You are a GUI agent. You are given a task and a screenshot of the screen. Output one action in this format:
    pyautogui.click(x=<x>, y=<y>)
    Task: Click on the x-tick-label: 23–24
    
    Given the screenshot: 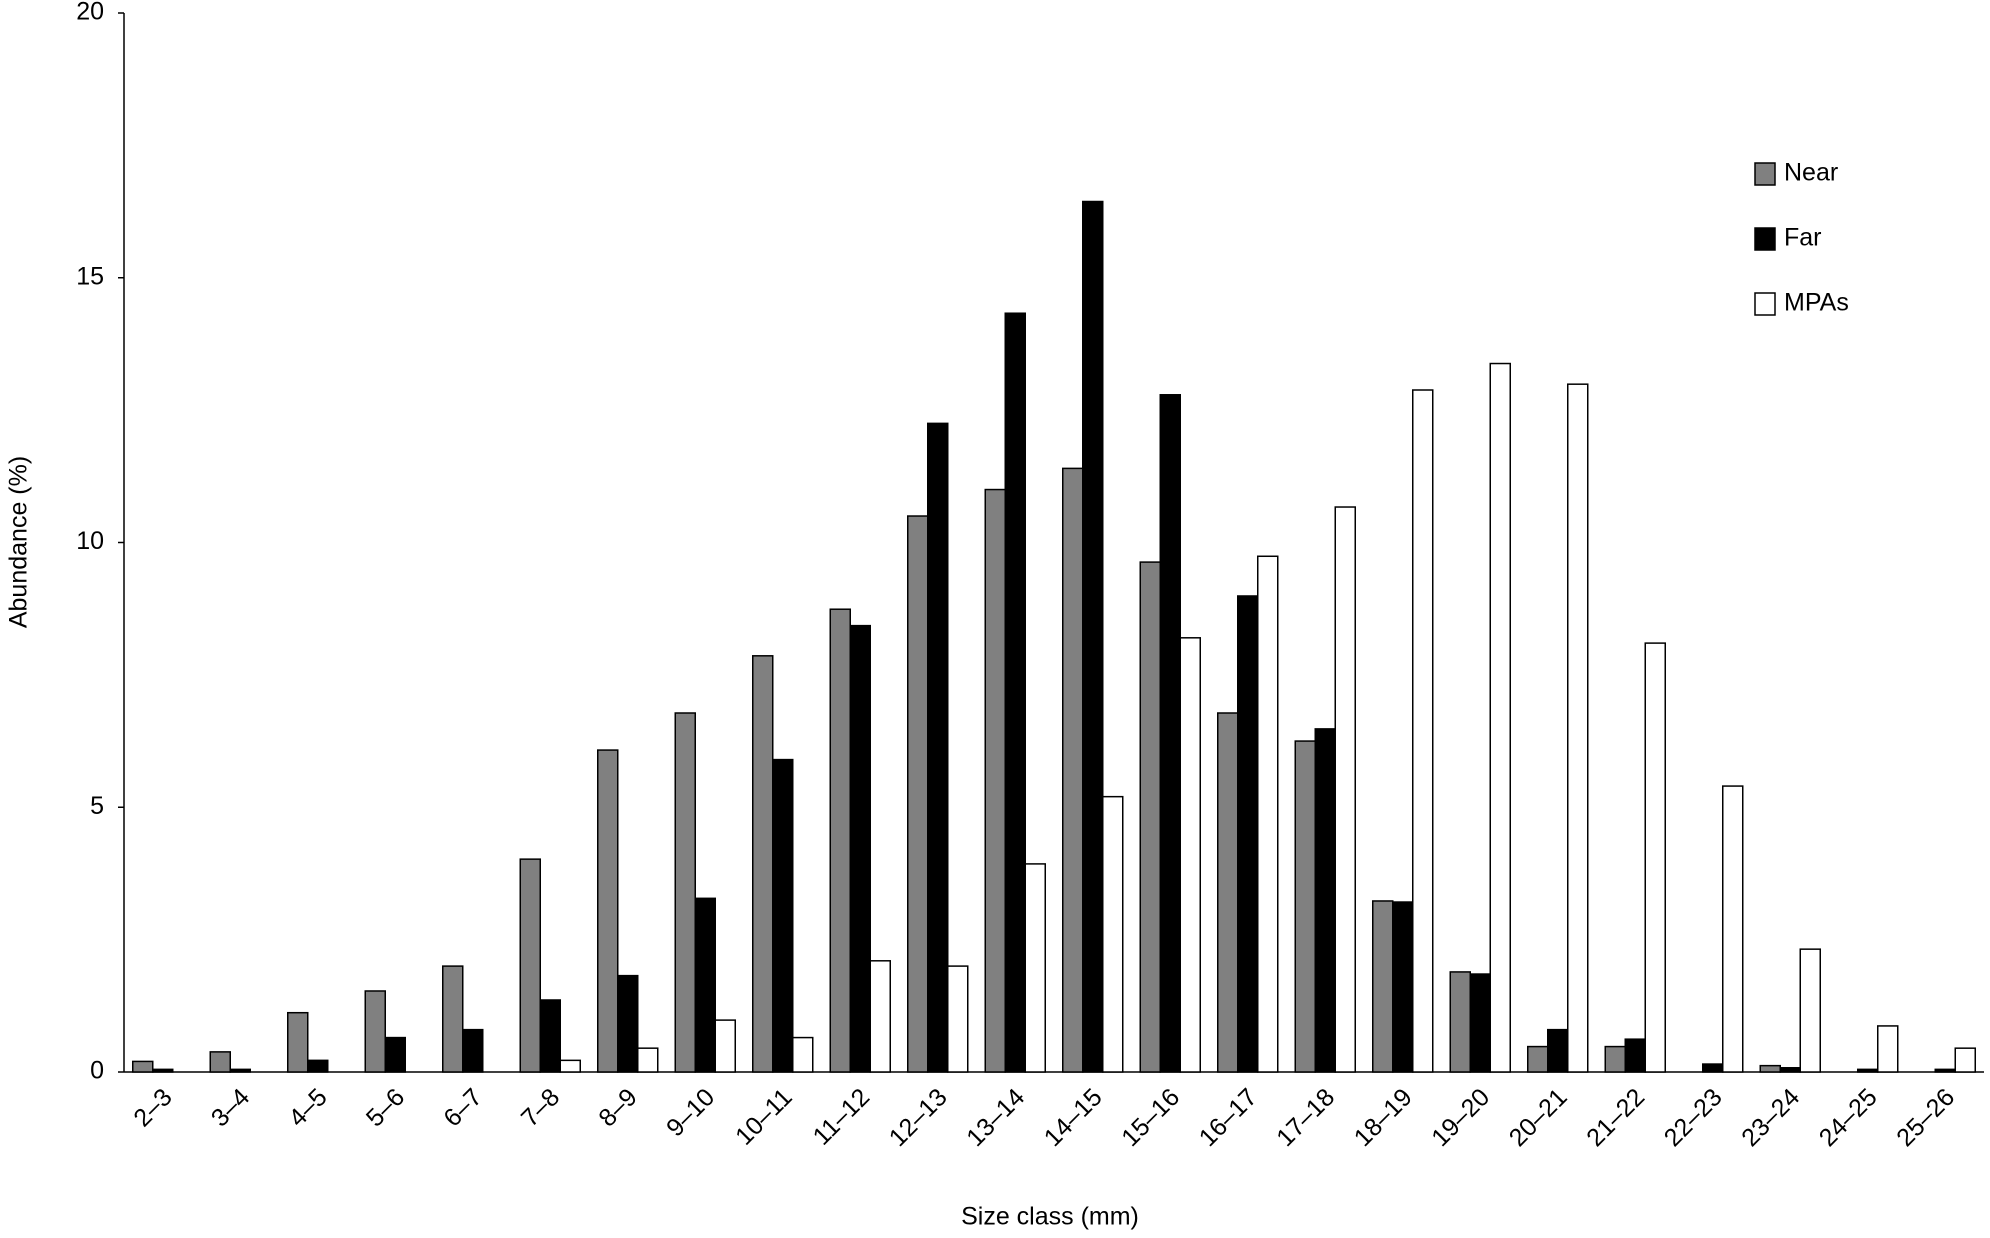 What is the action you would take?
    pyautogui.click(x=1770, y=1117)
    